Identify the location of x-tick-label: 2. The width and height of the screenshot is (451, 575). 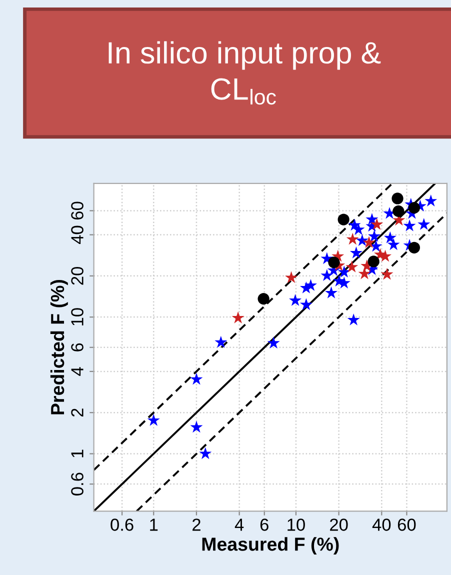
(196, 524).